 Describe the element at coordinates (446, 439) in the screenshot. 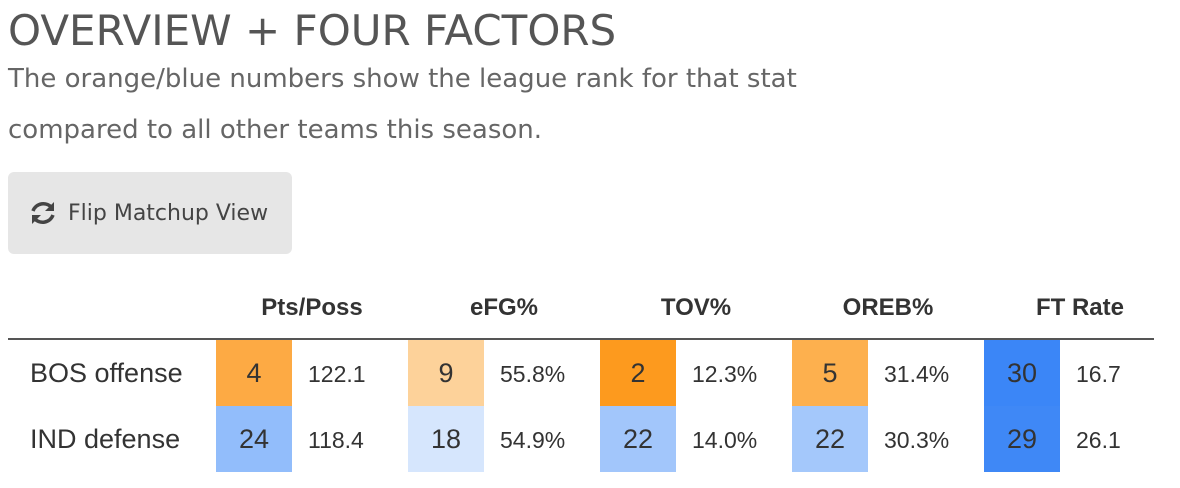

I see `rank-cell: 18` at that location.